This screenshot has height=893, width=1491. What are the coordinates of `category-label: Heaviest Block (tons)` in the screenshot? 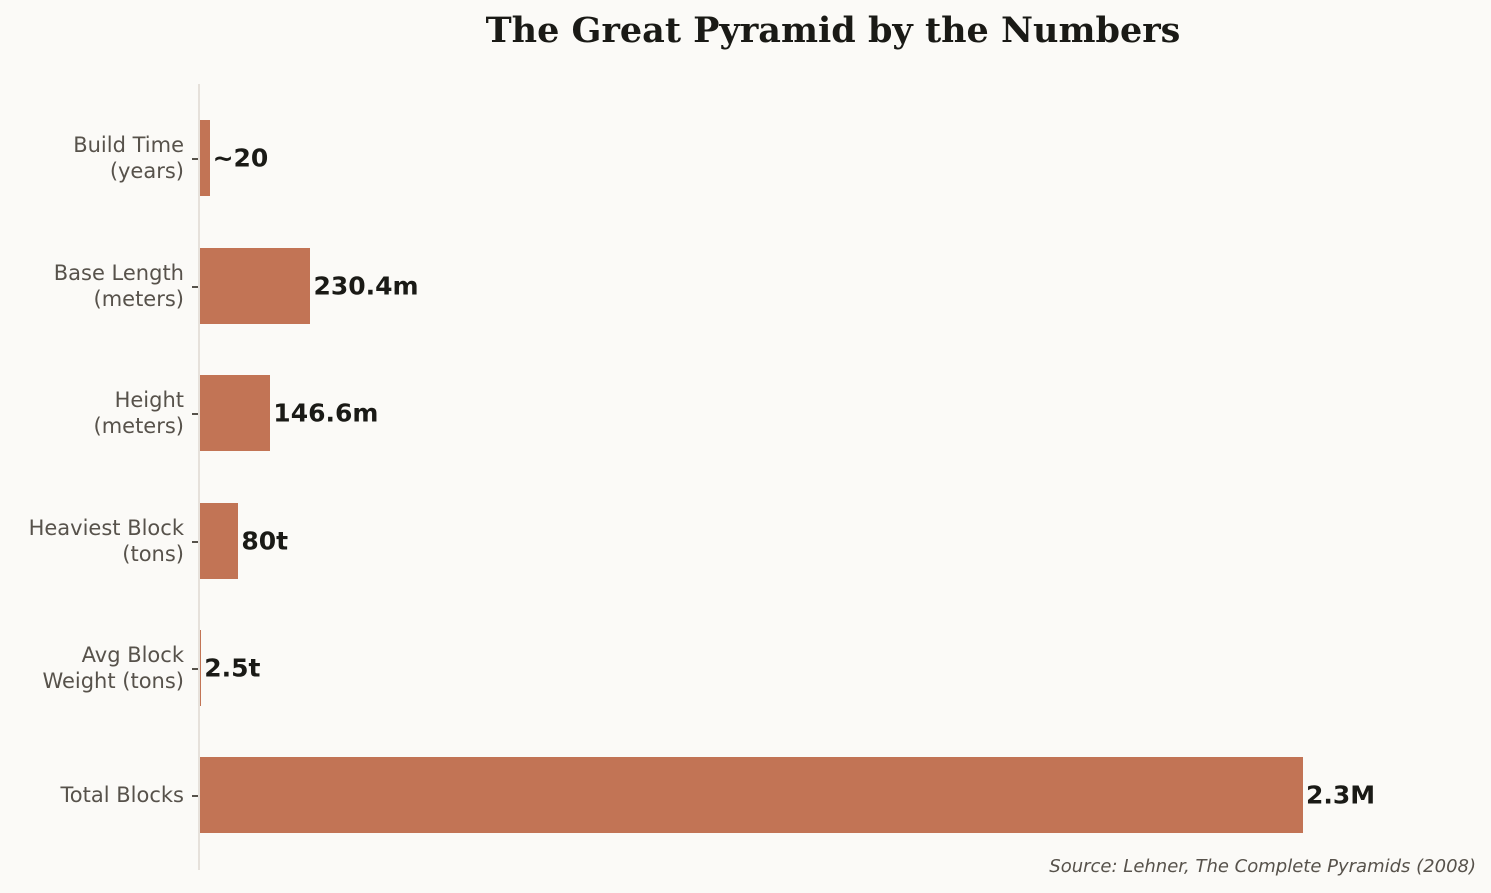 It's located at (106, 541).